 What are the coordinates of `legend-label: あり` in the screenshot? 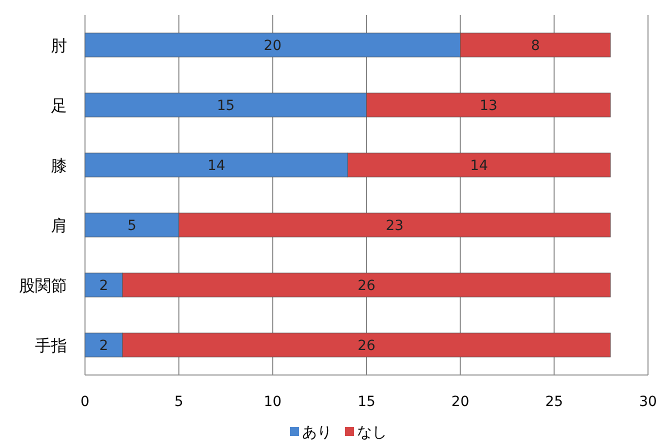 It's located at (317, 432).